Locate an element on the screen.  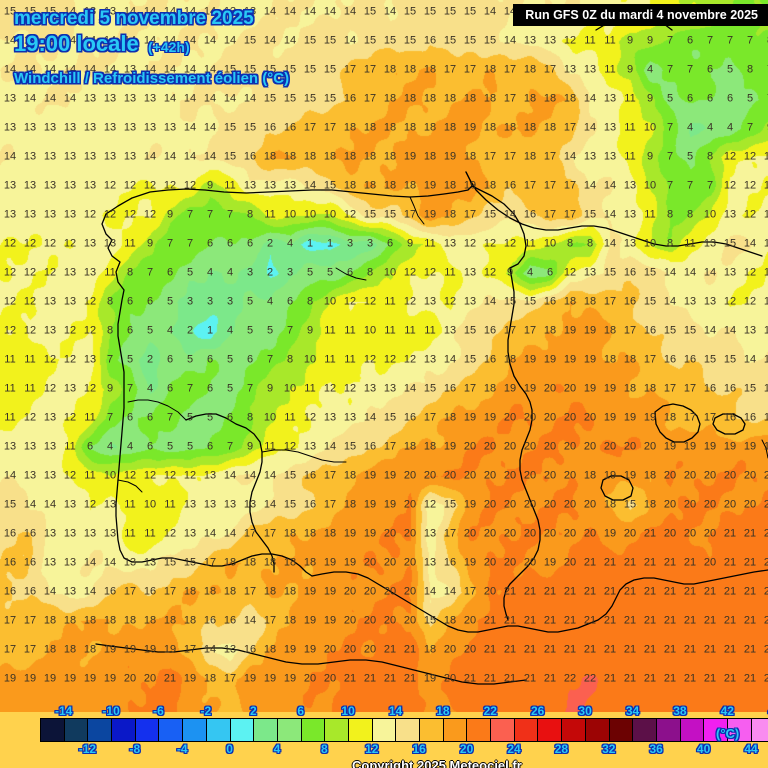
scale-tick-upper: 26 is located at coordinates (538, 711).